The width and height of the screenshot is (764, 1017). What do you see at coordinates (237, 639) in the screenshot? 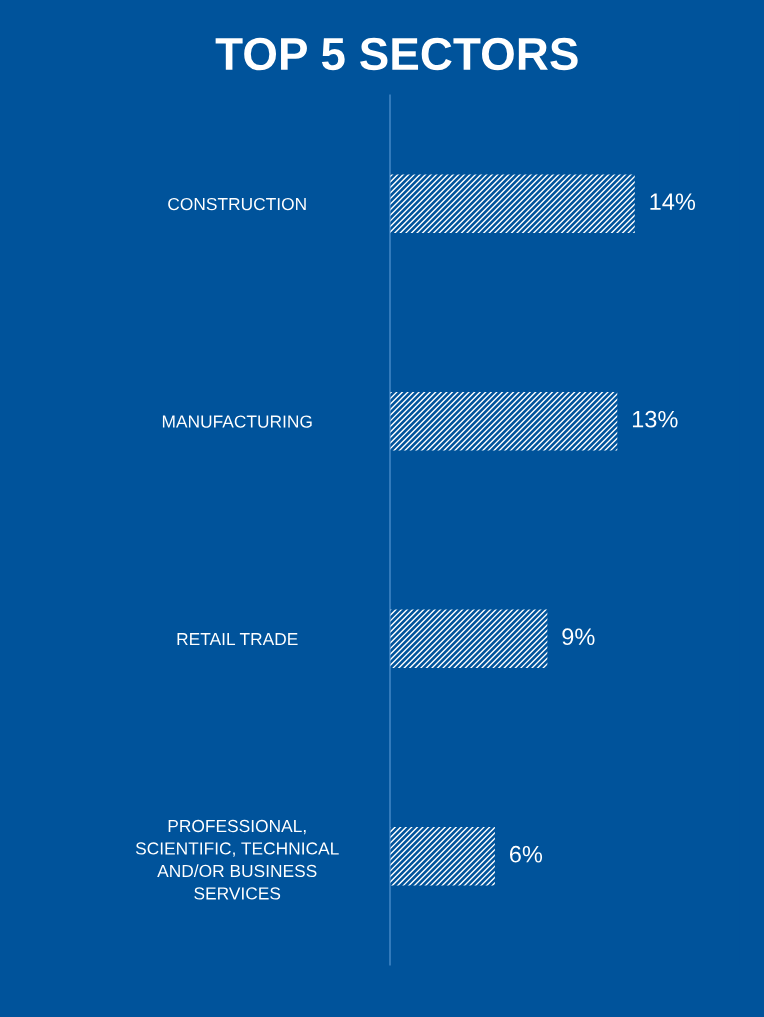
I see `y-tick-label: RETAIL TRADE` at bounding box center [237, 639].